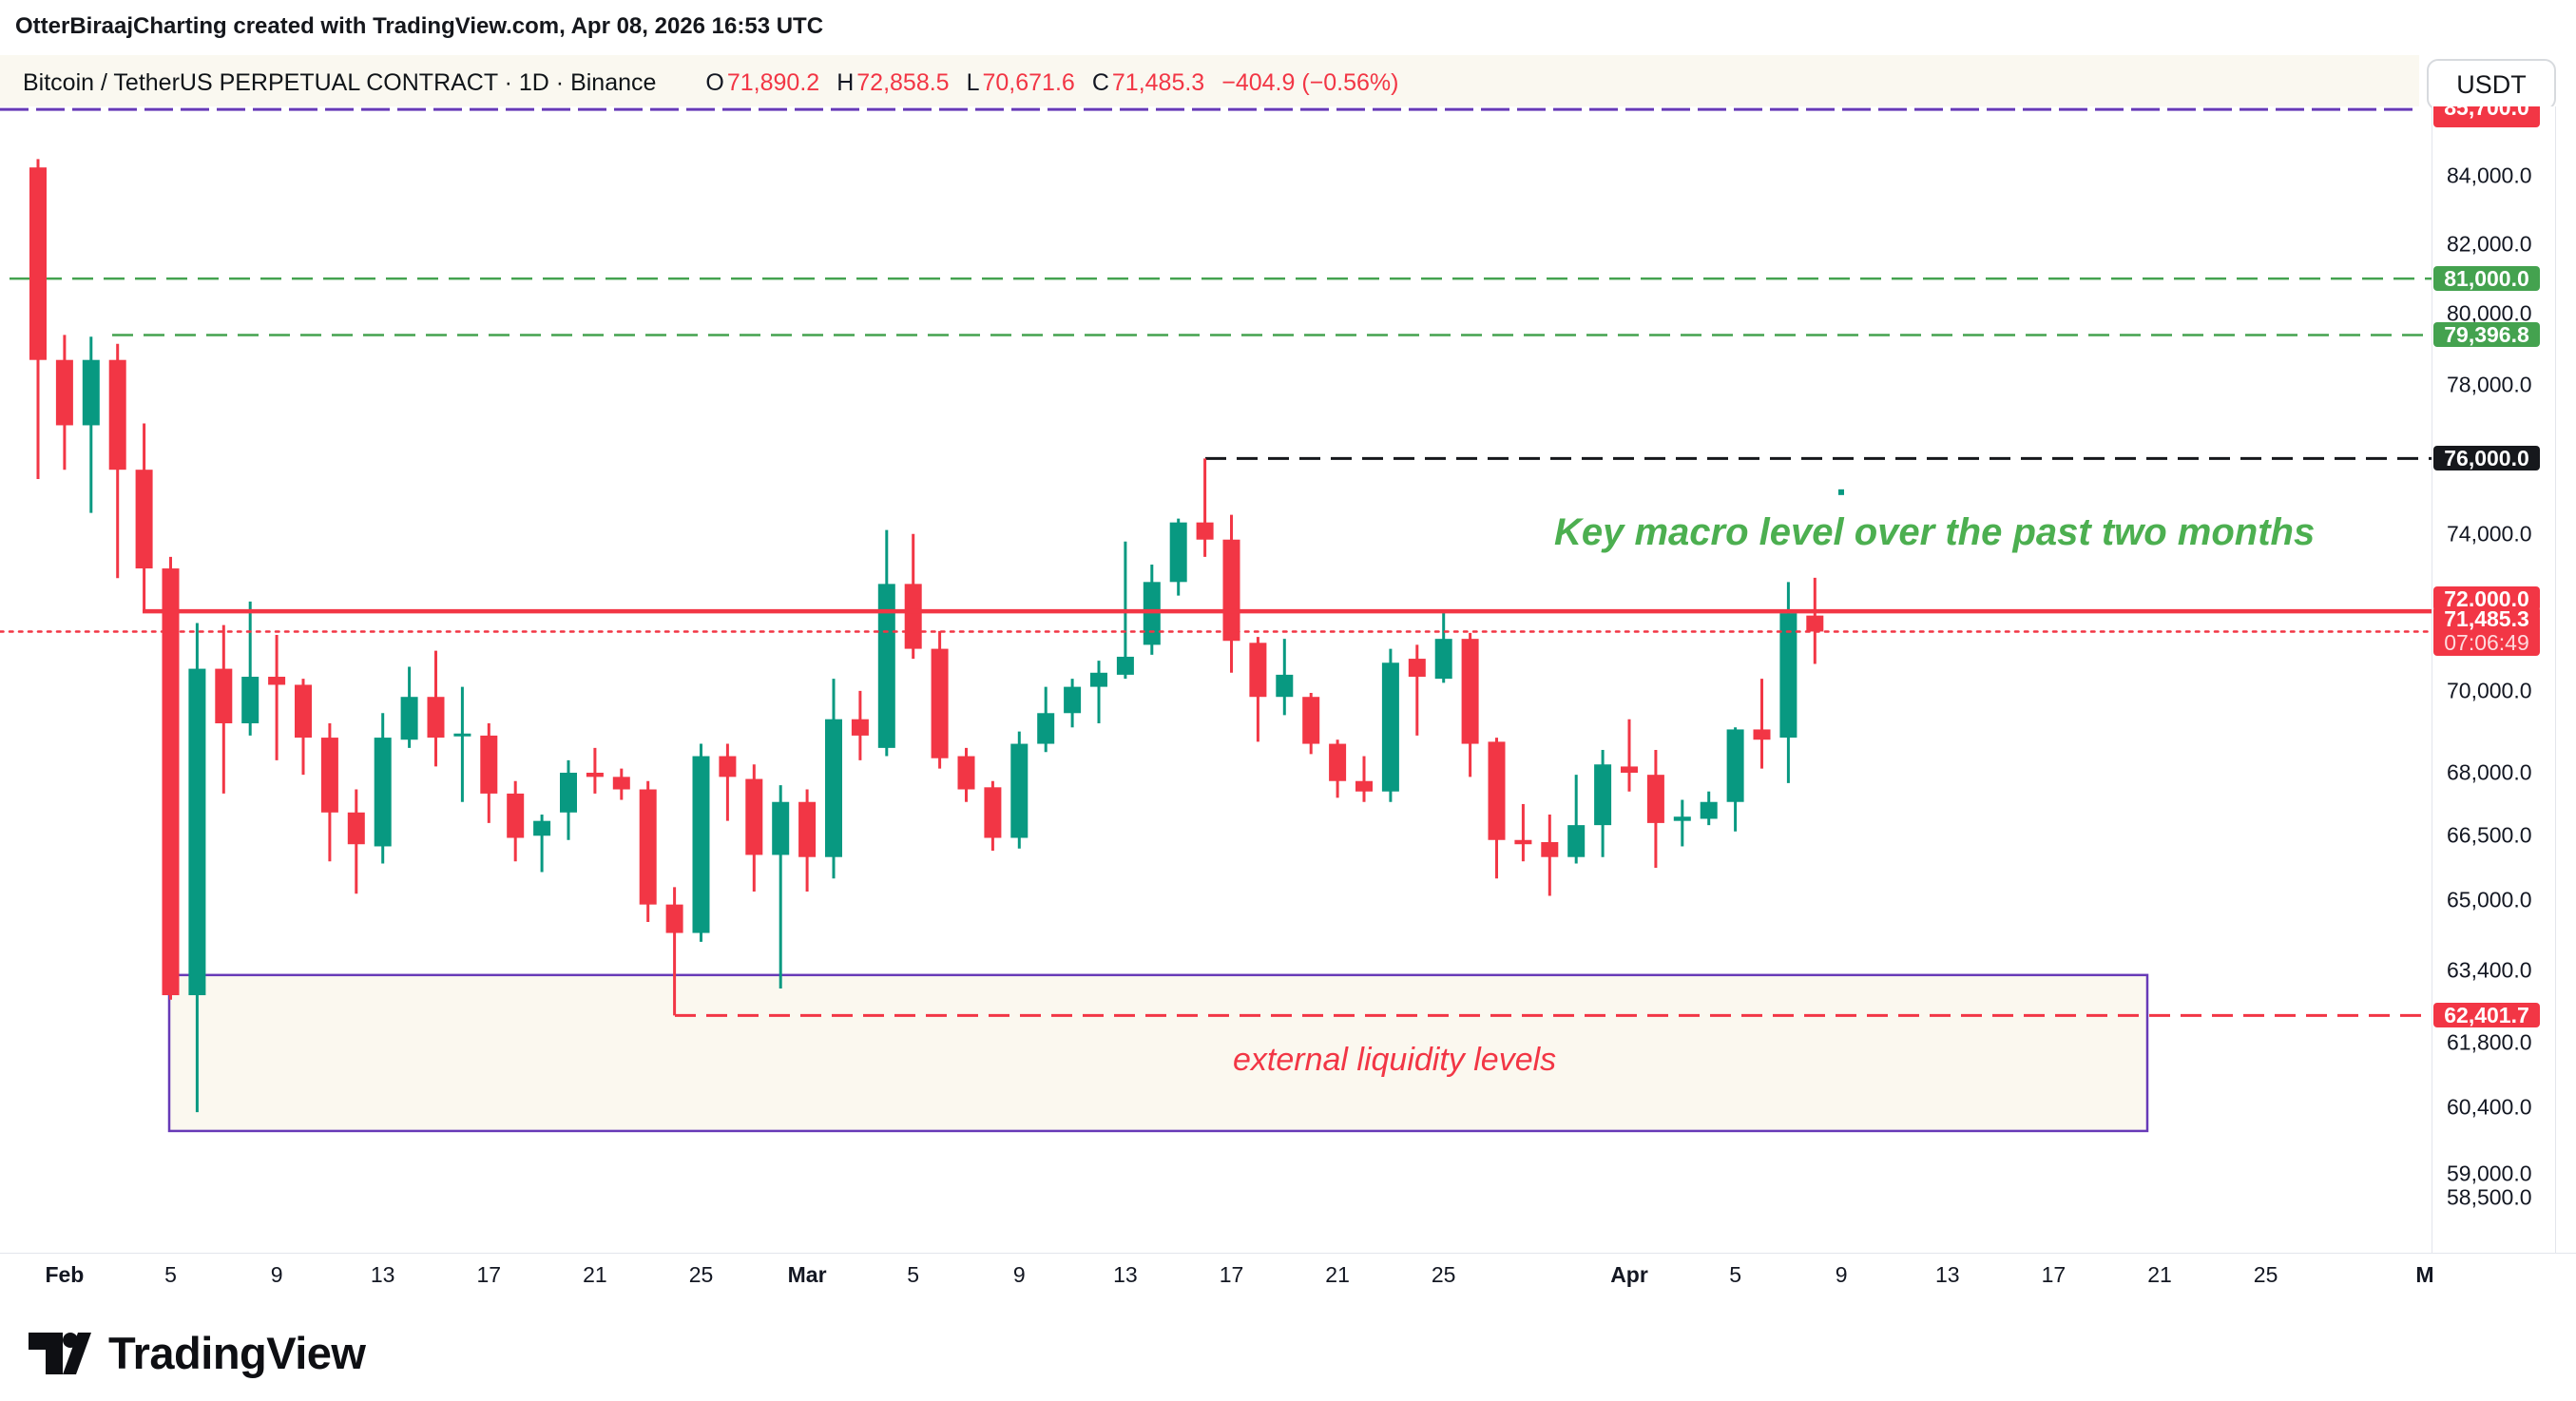  I want to click on symbol-bar, so click(1210, 81).